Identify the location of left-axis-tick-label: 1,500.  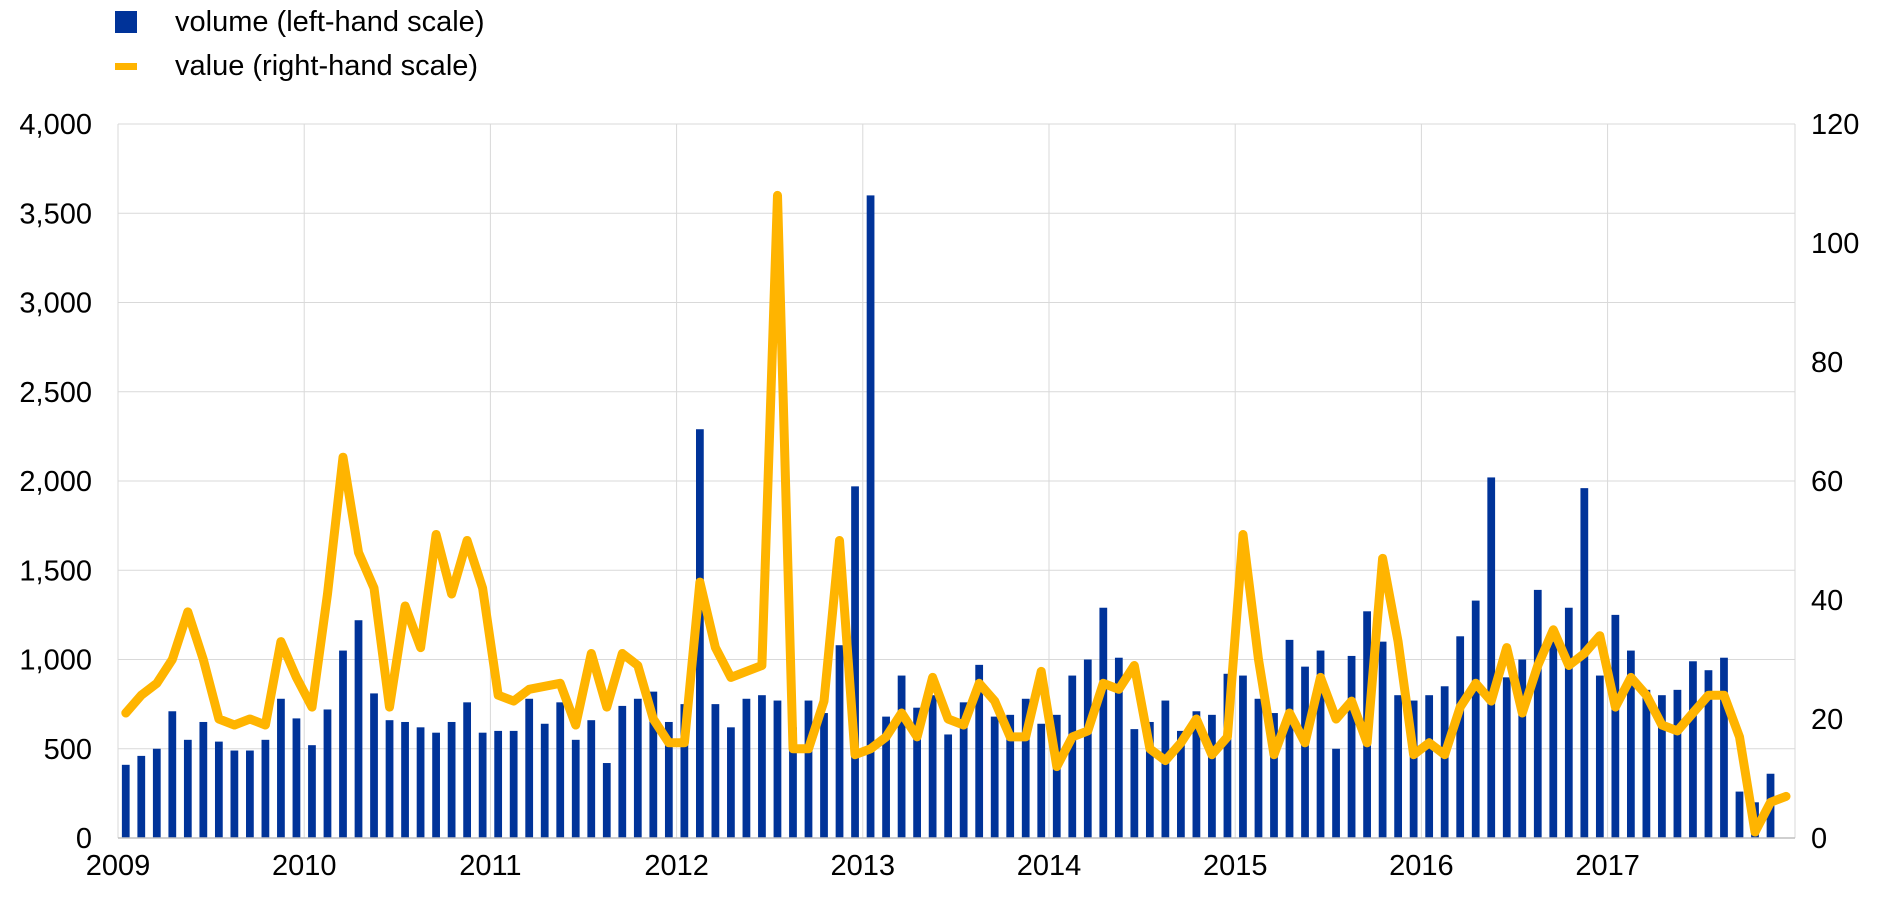
(55, 571).